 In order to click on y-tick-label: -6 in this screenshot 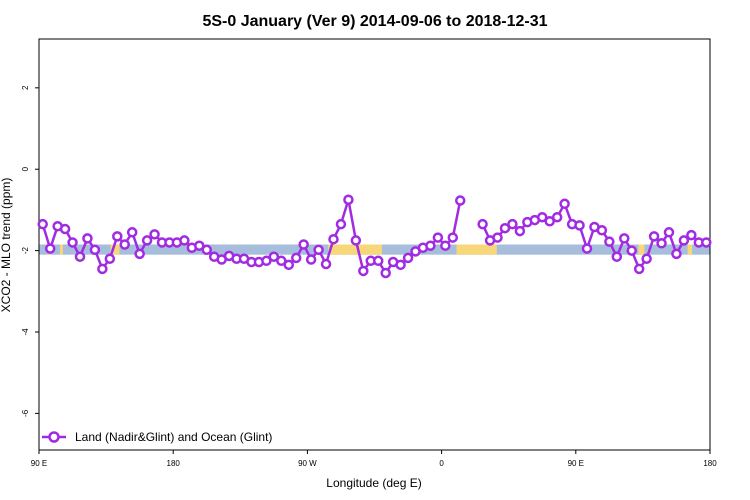, I will do `click(25, 413)`.